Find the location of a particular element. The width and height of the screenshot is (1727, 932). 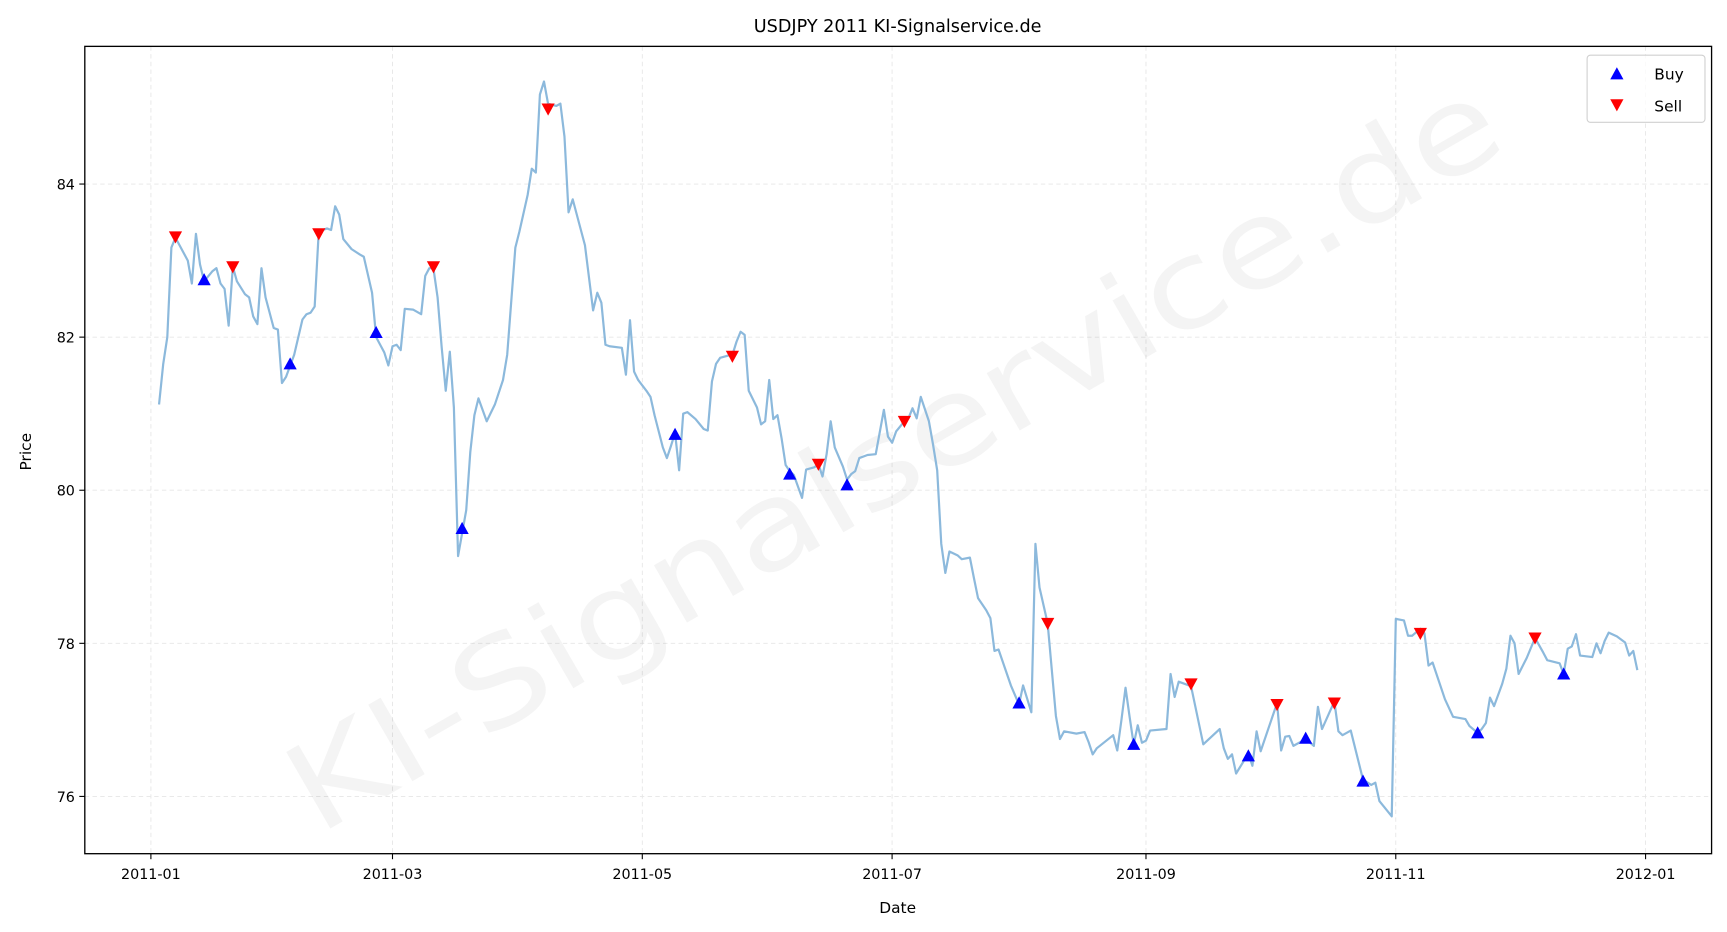

y-axis: 76 78 80 82 84 is located at coordinates (71, 492).